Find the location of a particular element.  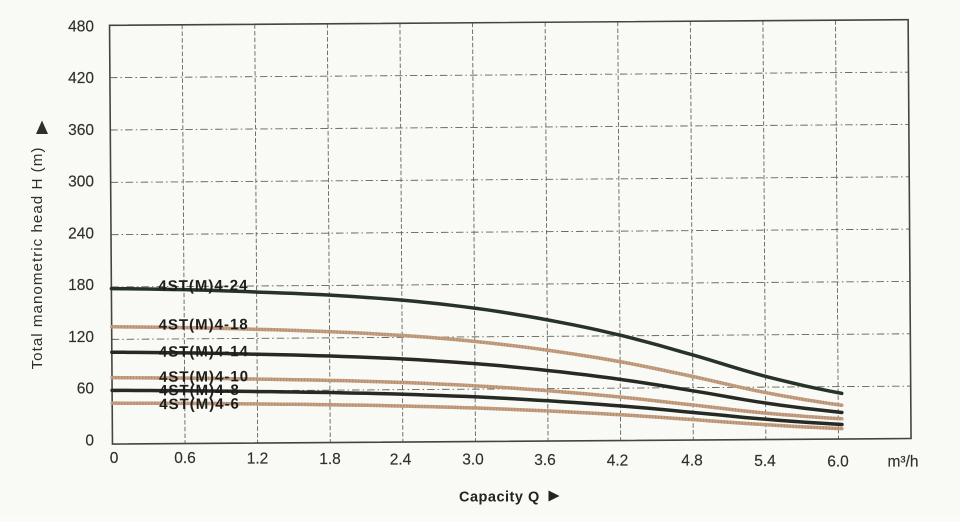

svg-text: 5.4 is located at coordinates (765, 461).